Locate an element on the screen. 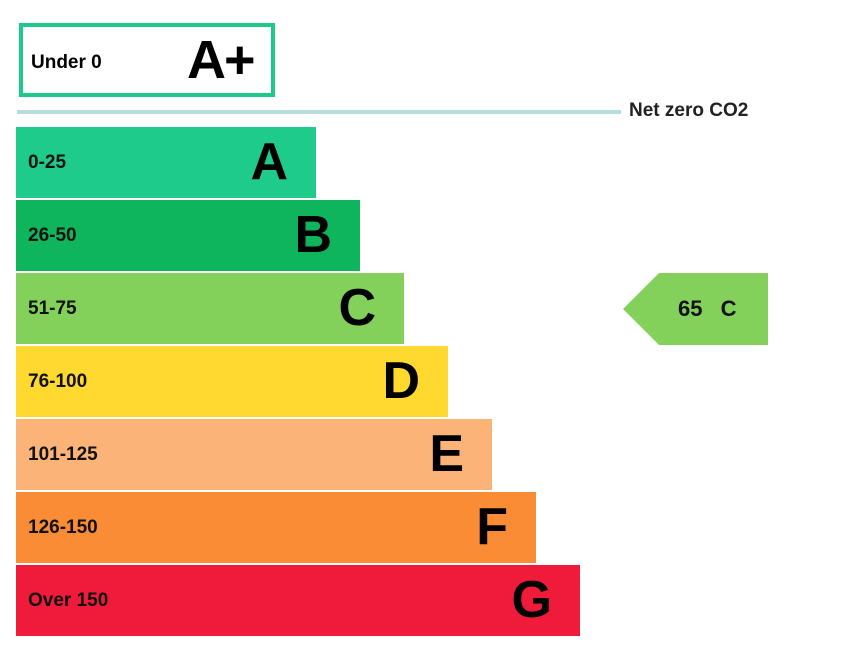  band-g: Over 150 G is located at coordinates (298, 600).